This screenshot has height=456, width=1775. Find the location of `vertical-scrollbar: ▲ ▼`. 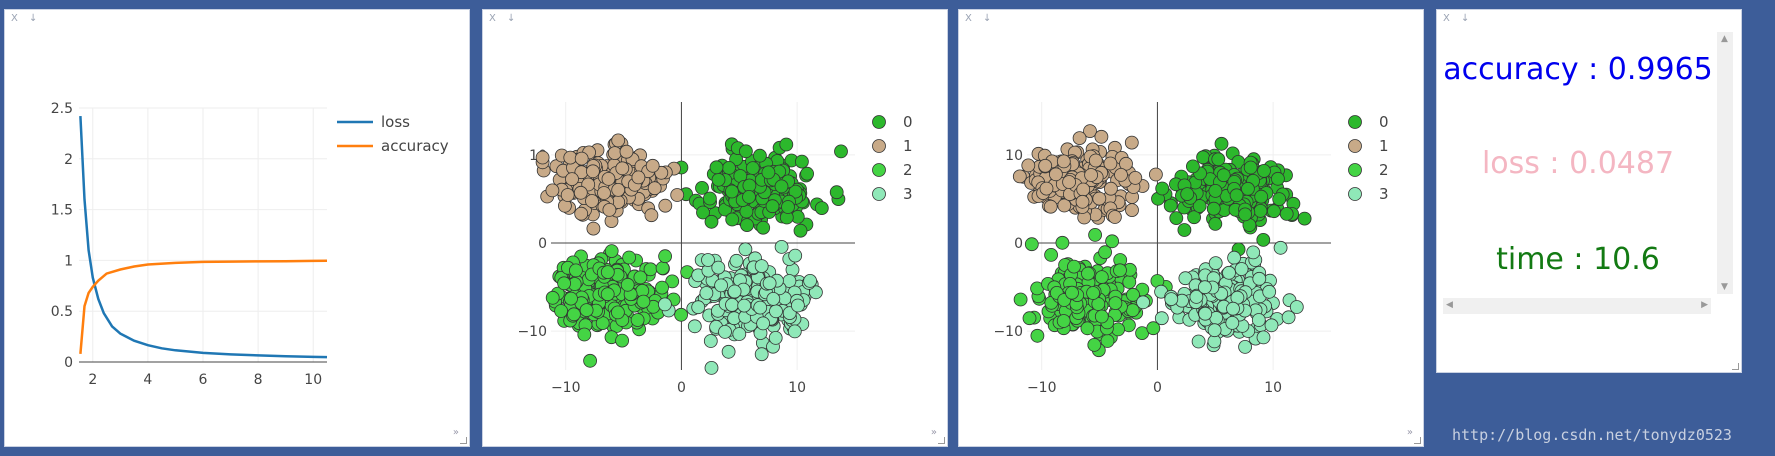

vertical-scrollbar: ▲ ▼ is located at coordinates (1725, 163).